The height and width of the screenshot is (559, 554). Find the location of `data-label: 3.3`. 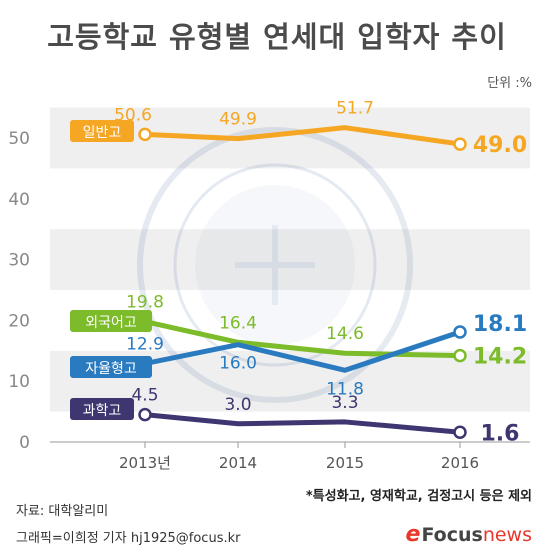

data-label: 3.3 is located at coordinates (344, 403).